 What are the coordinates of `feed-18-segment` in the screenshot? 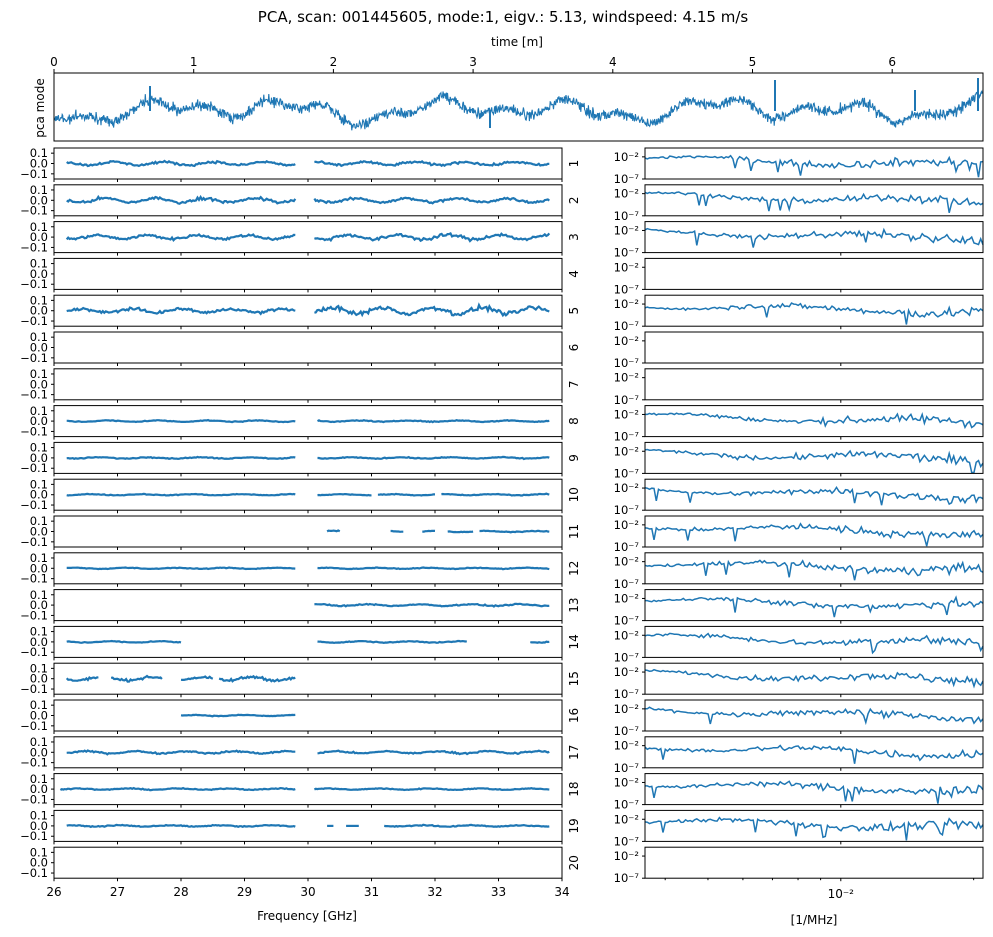 It's located at (431, 789).